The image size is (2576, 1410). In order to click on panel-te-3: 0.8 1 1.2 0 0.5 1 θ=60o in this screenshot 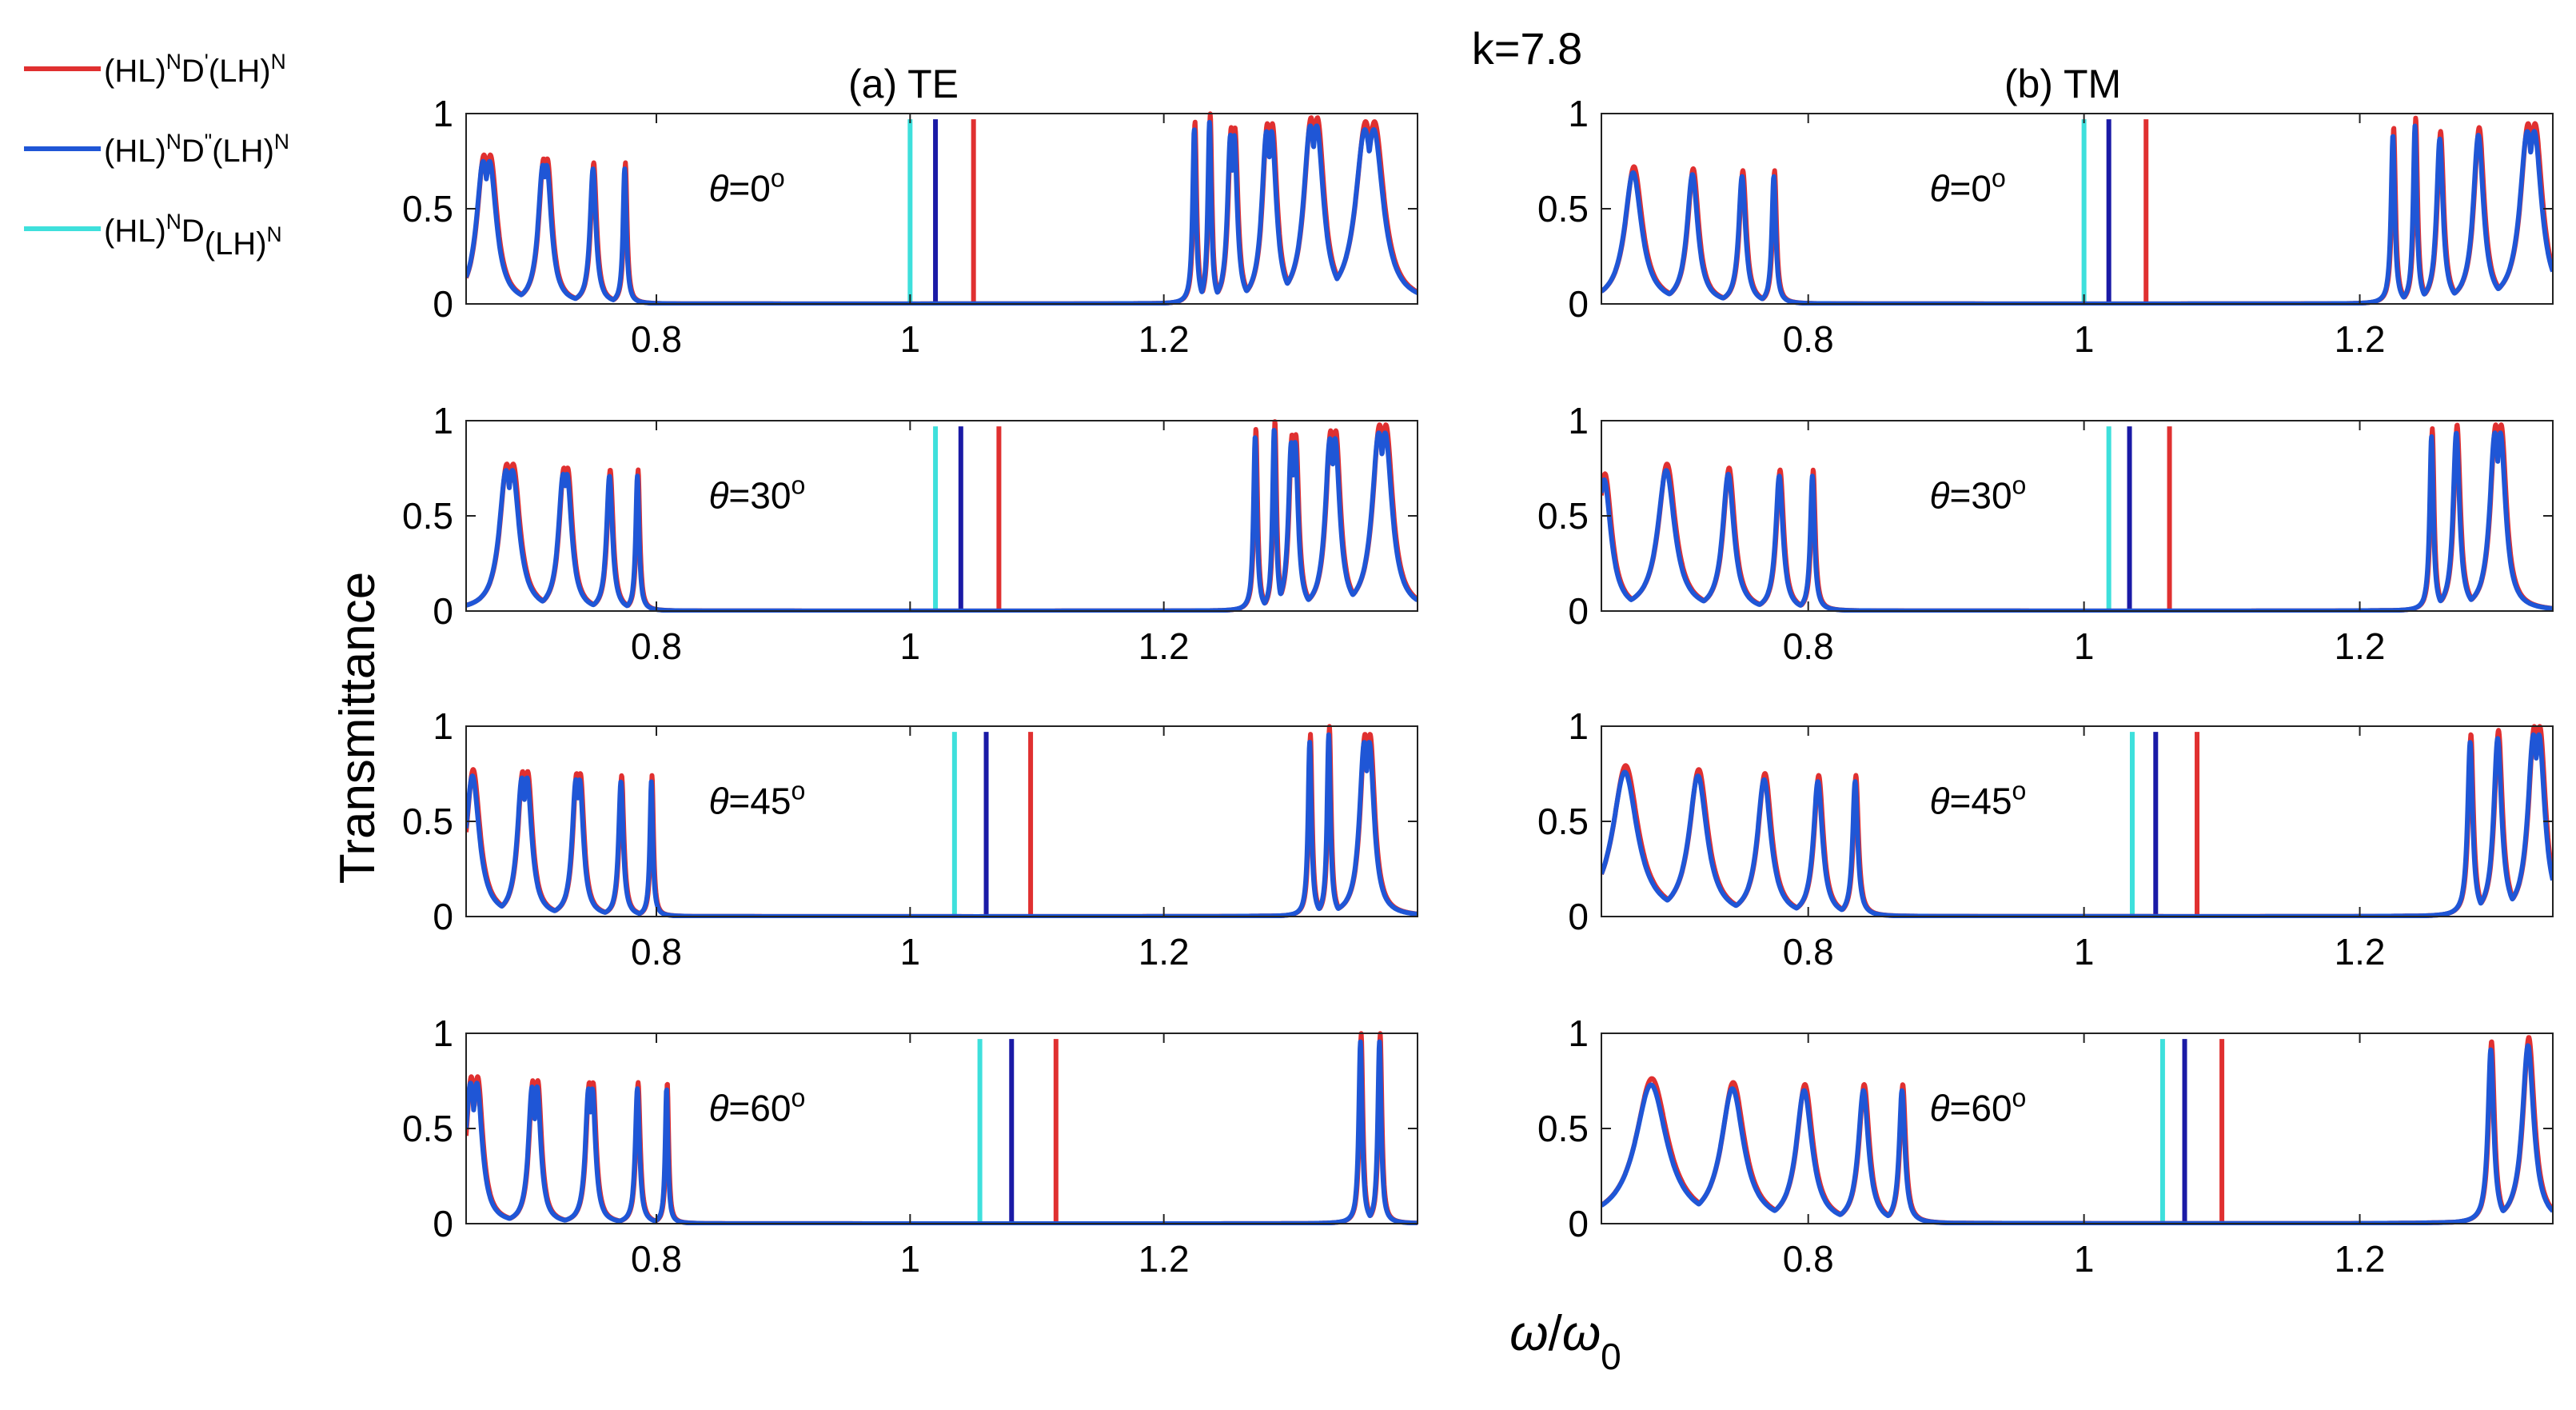, I will do `click(910, 1147)`.